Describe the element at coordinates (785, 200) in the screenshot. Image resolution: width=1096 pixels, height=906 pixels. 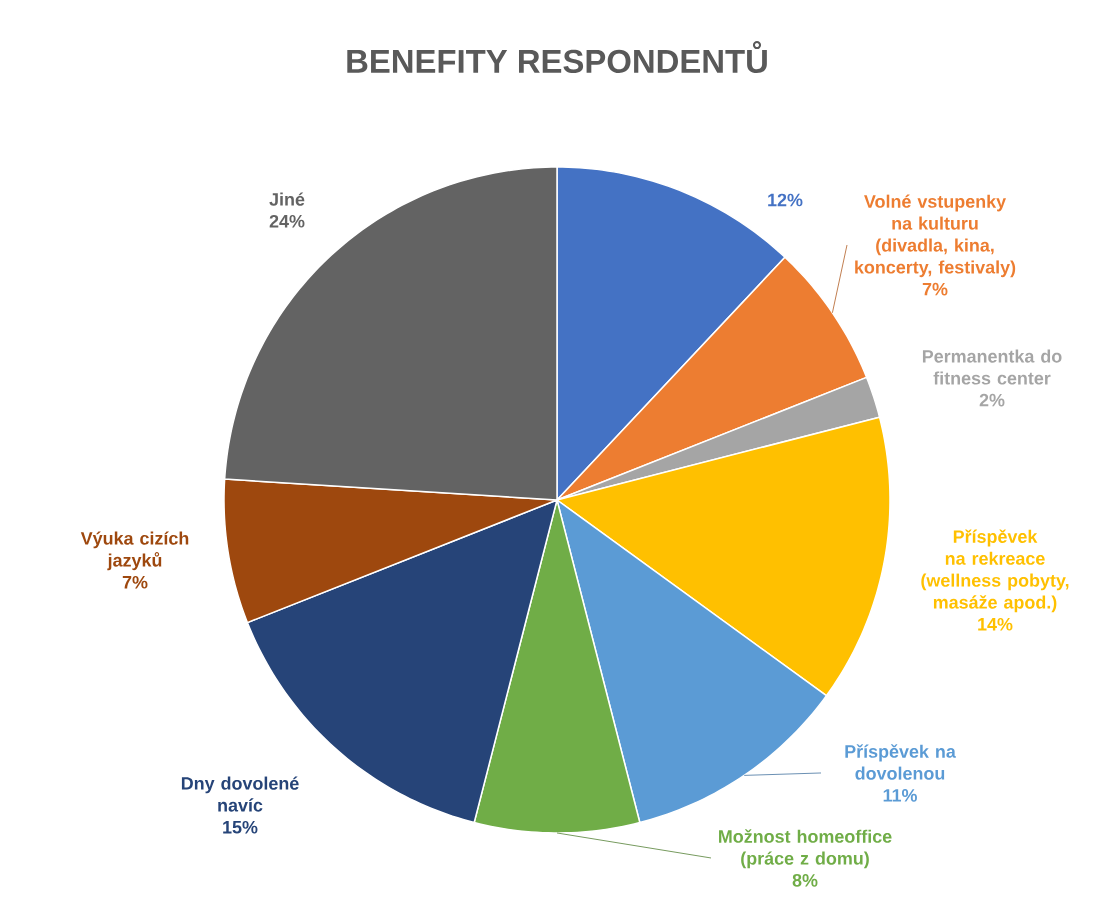
I see `data-label: 12%` at that location.